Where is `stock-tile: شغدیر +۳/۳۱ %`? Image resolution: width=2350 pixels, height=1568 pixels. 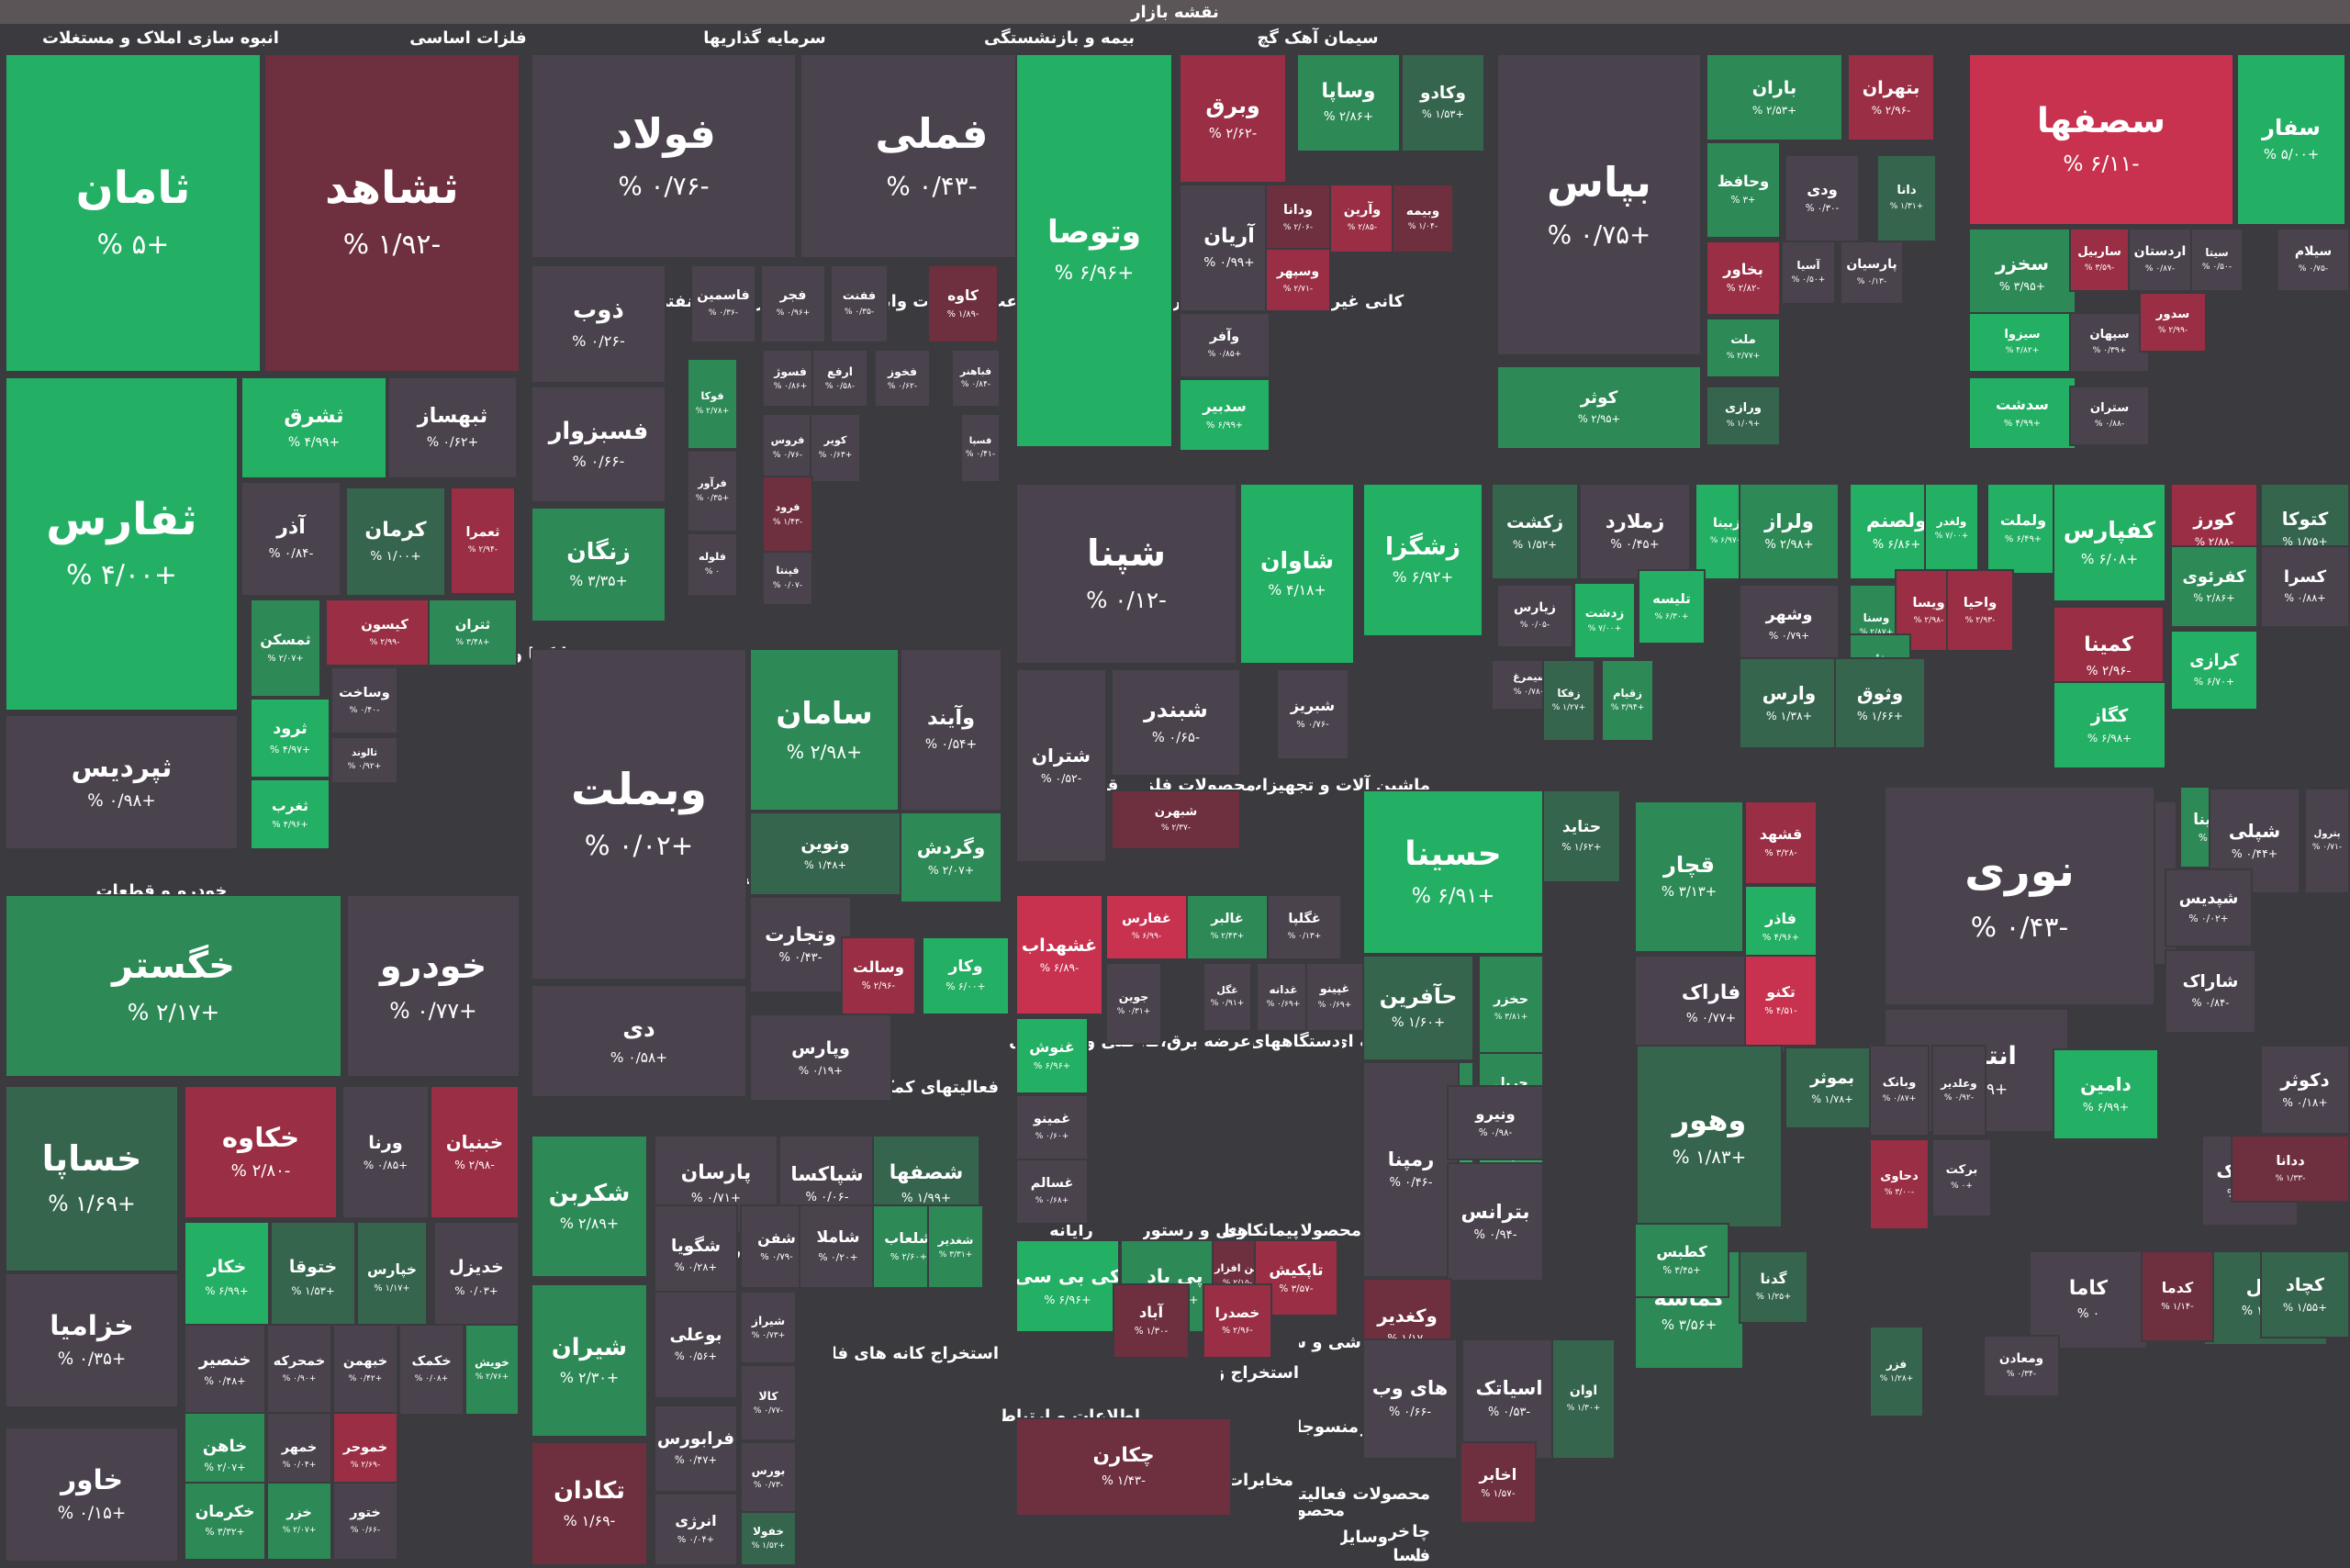
stock-tile: شغدیر +۳/۳۱ % is located at coordinates (956, 1246).